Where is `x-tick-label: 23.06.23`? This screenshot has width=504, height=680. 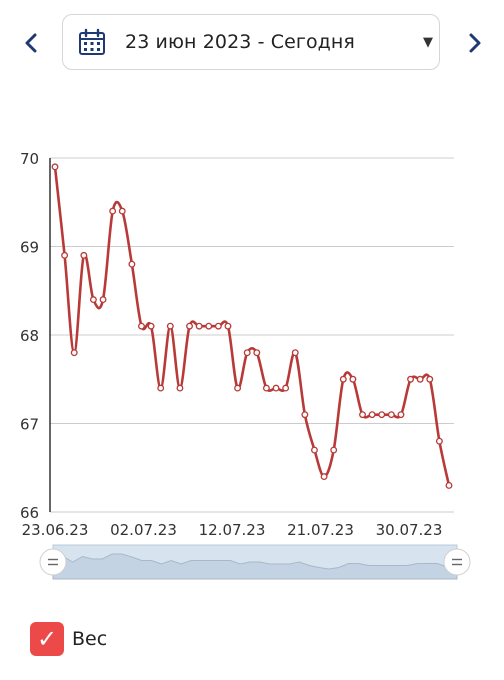 x-tick-label: 23.06.23 is located at coordinates (55, 530).